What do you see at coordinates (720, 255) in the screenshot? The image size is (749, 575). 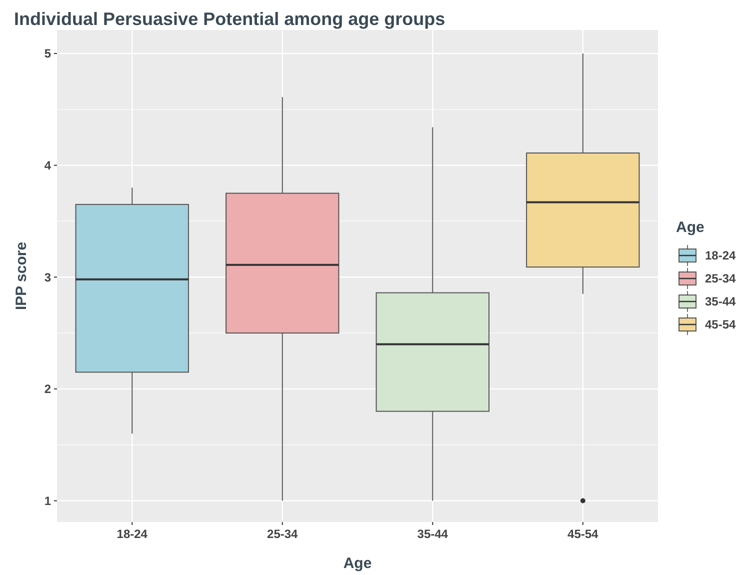 I see `legend-label: 18-24` at bounding box center [720, 255].